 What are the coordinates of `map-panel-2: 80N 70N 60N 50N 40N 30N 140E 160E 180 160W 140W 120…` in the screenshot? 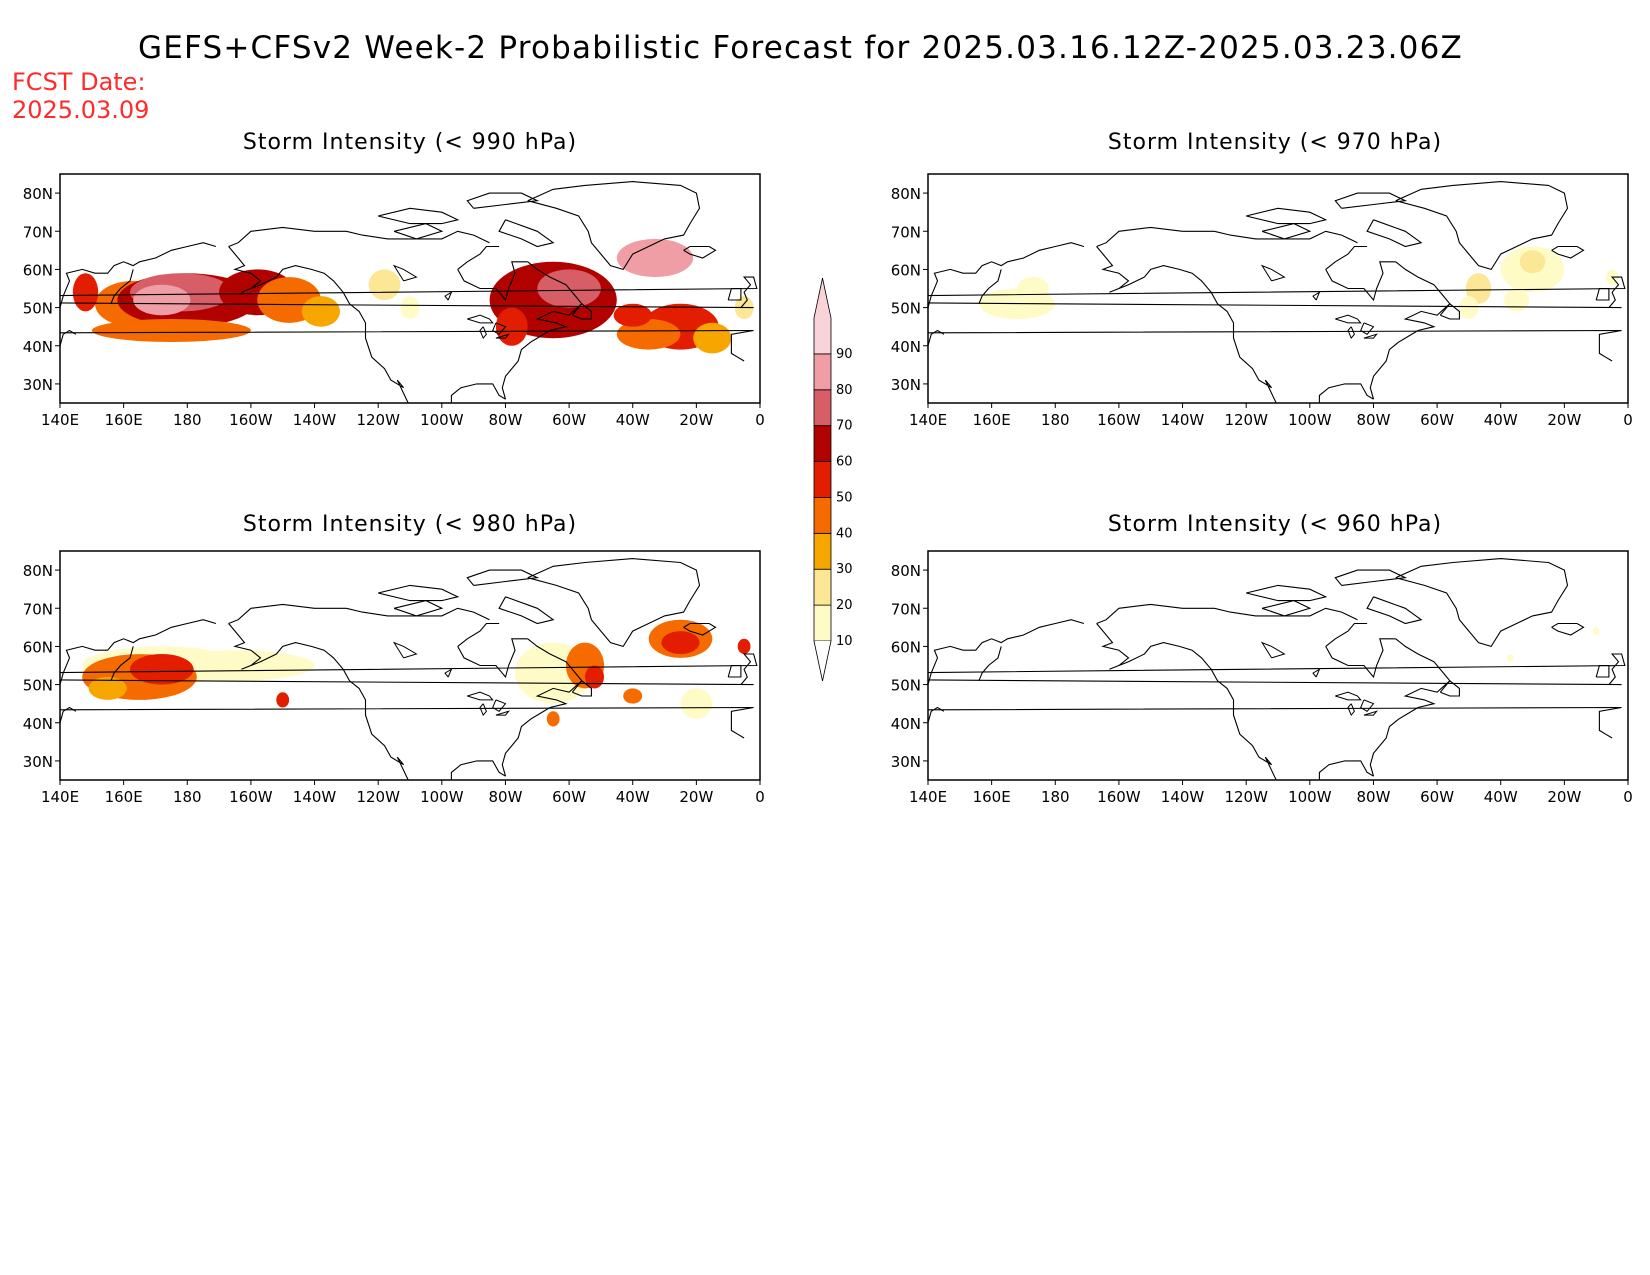 It's located at (394, 678).